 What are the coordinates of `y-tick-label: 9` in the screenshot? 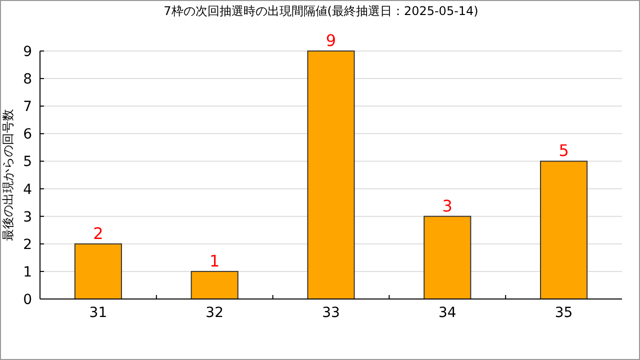 It's located at (27, 52).